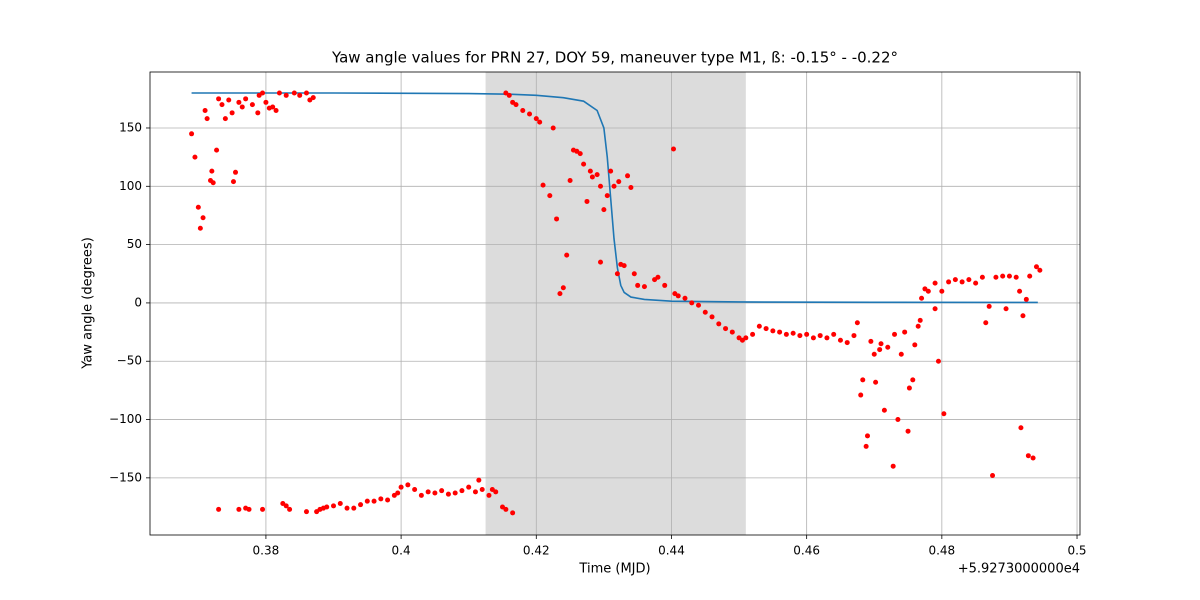 Image resolution: width=1200 pixels, height=600 pixels. I want to click on x-axis-label: Time (MJD), so click(614, 569).